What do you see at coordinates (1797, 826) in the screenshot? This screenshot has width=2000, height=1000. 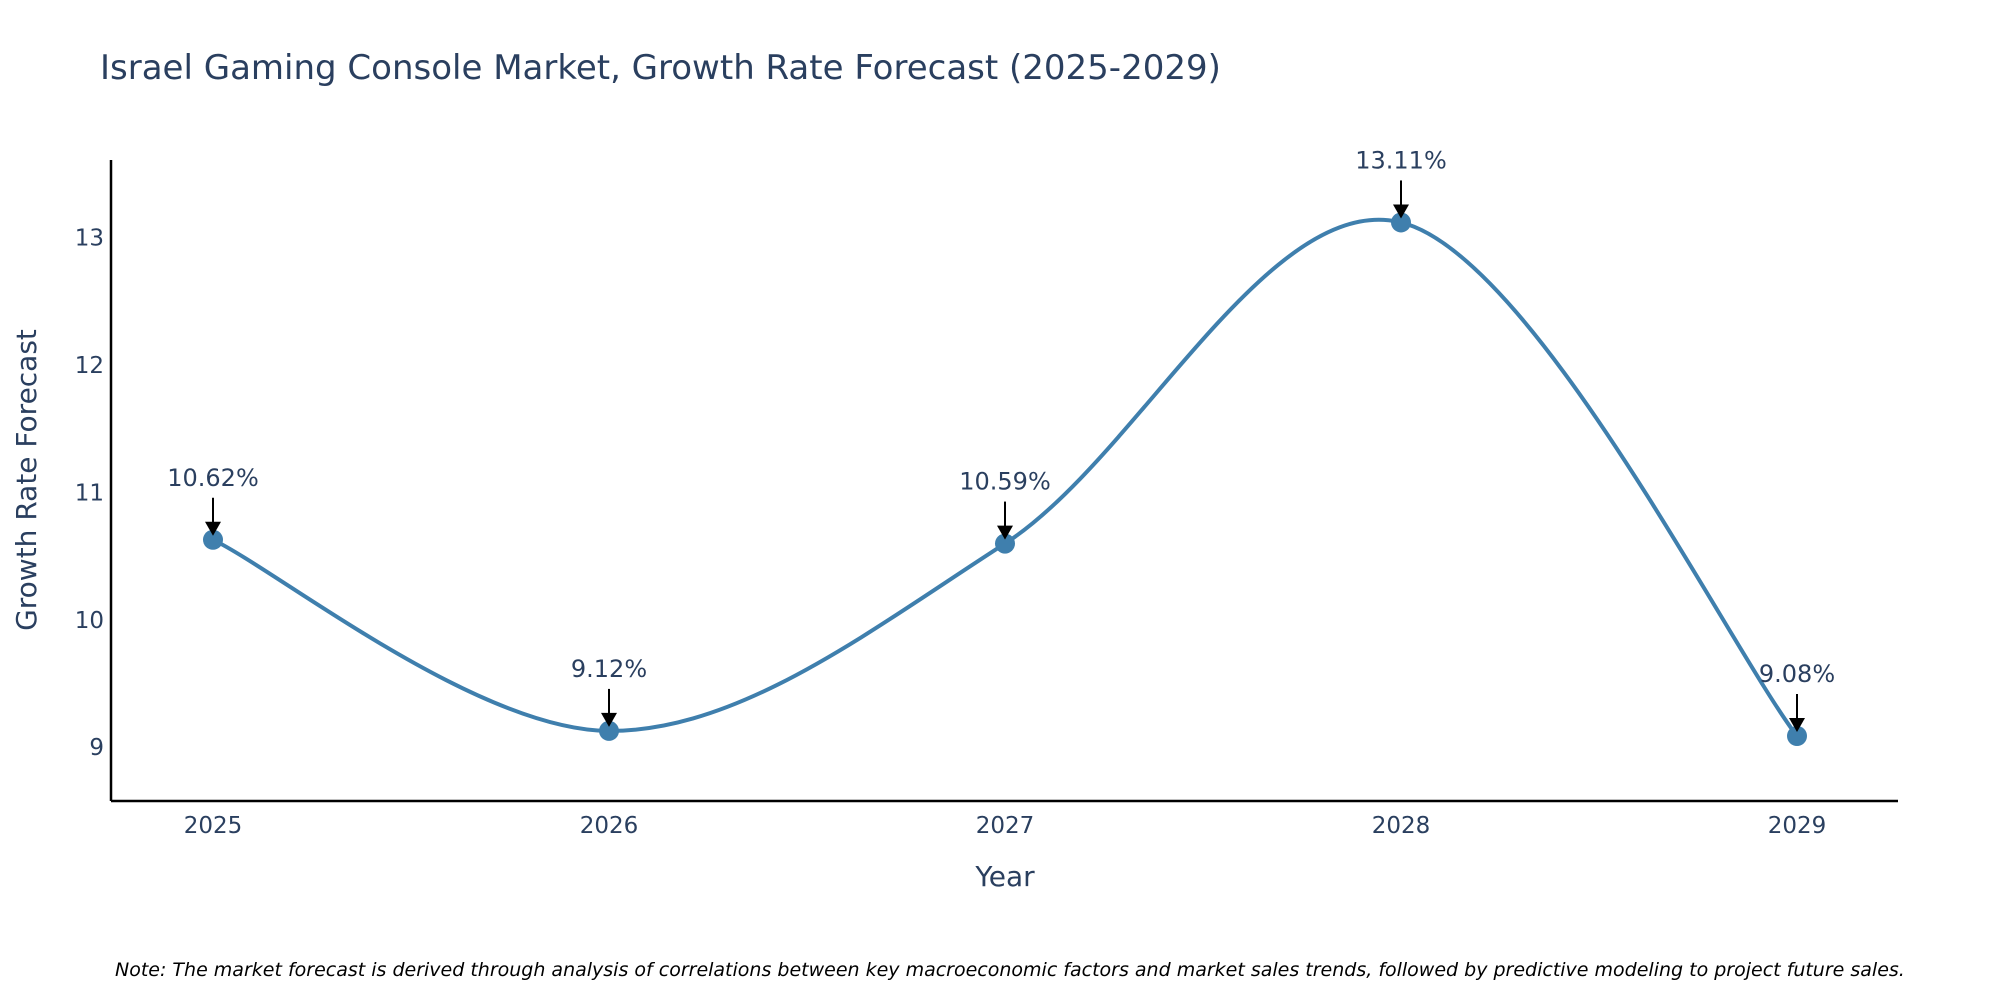 I see `x-tick-label: 2029` at bounding box center [1797, 826].